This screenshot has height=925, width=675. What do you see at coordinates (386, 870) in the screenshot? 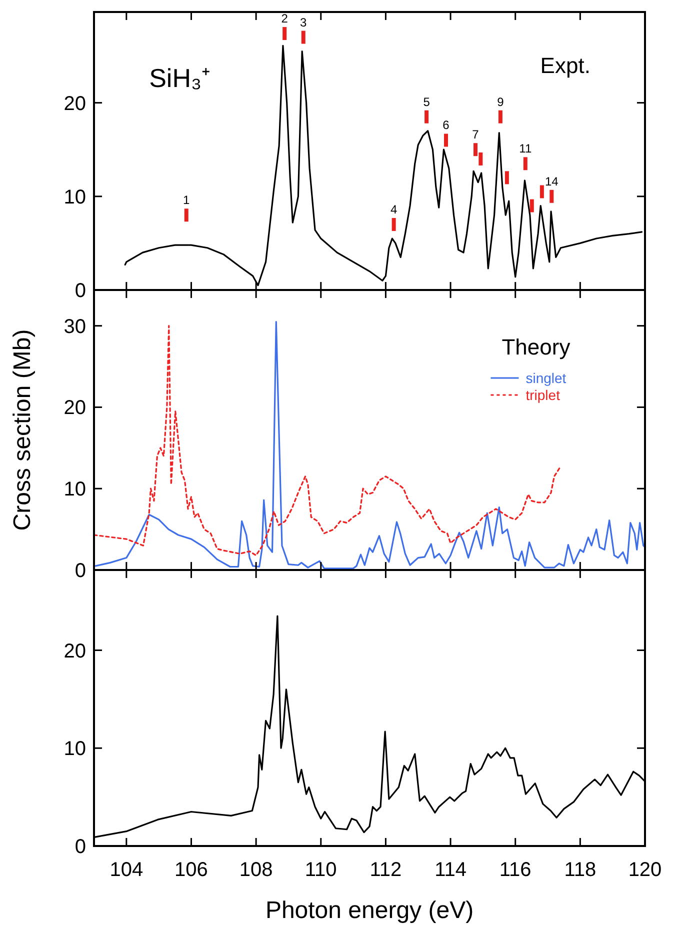
I see `x-tick-label: 112` at bounding box center [386, 870].